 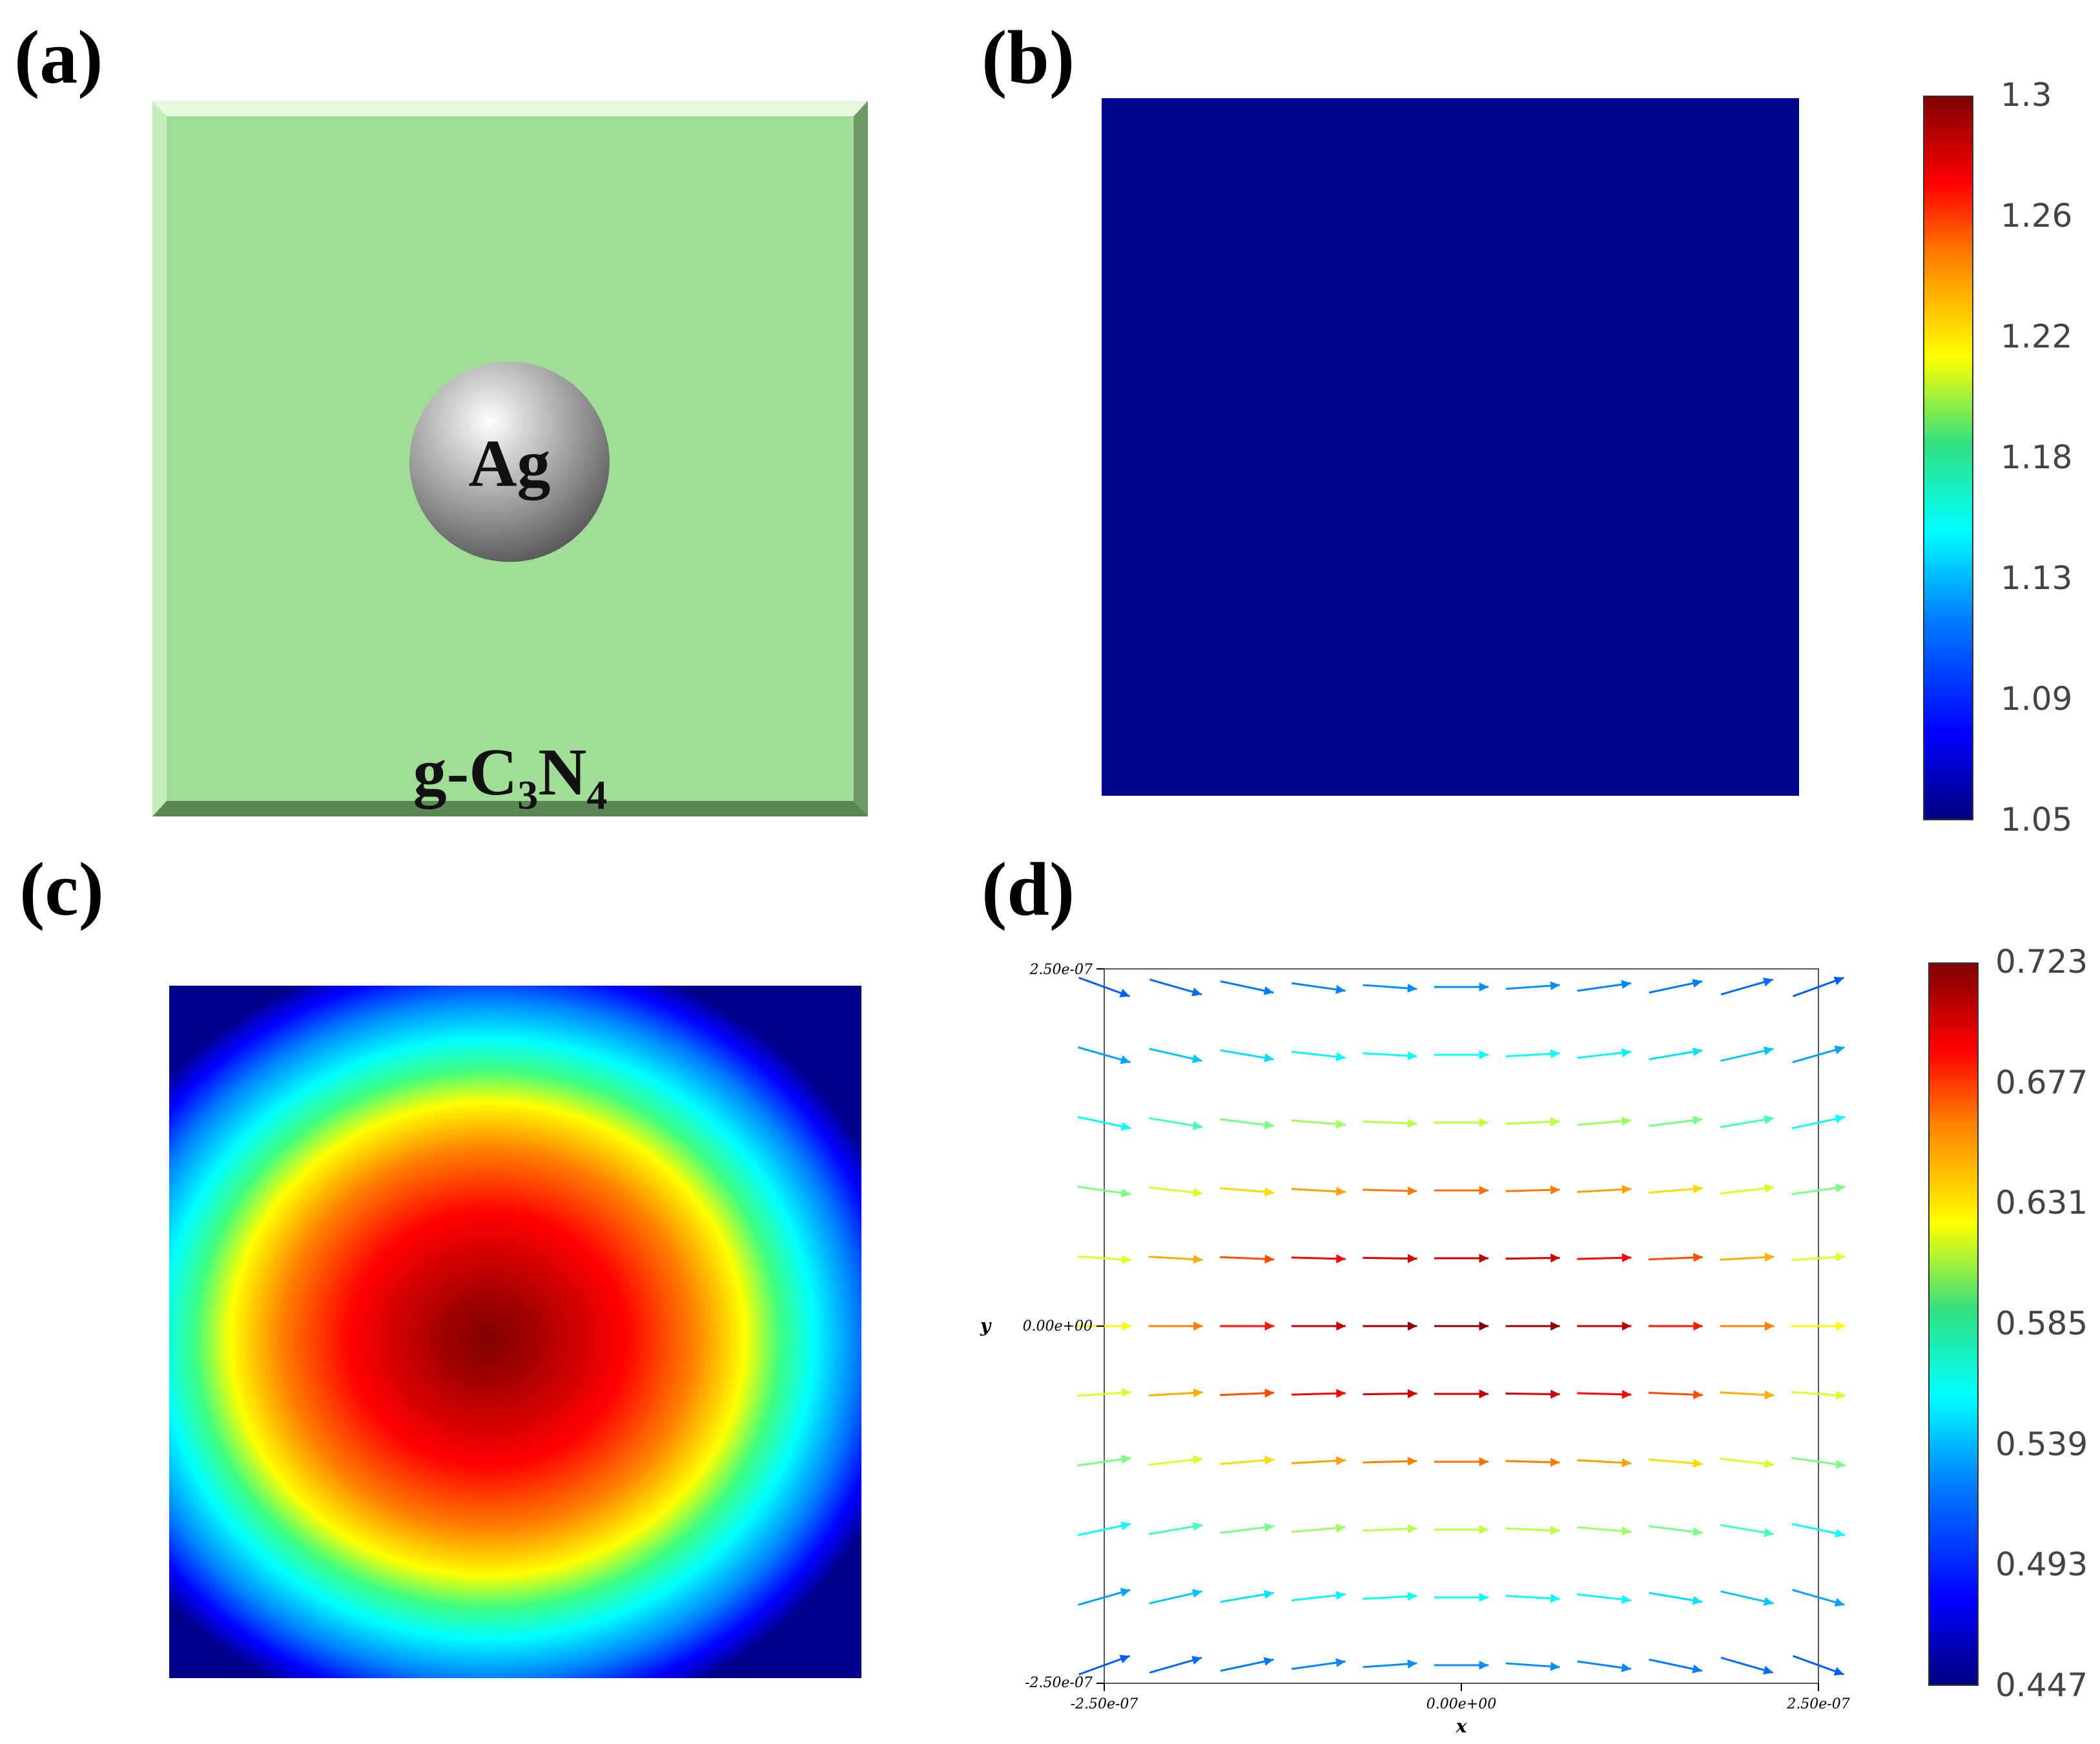 What do you see at coordinates (2041, 962) in the screenshot?
I see `panel-d-colorbar-tick: 0.723` at bounding box center [2041, 962].